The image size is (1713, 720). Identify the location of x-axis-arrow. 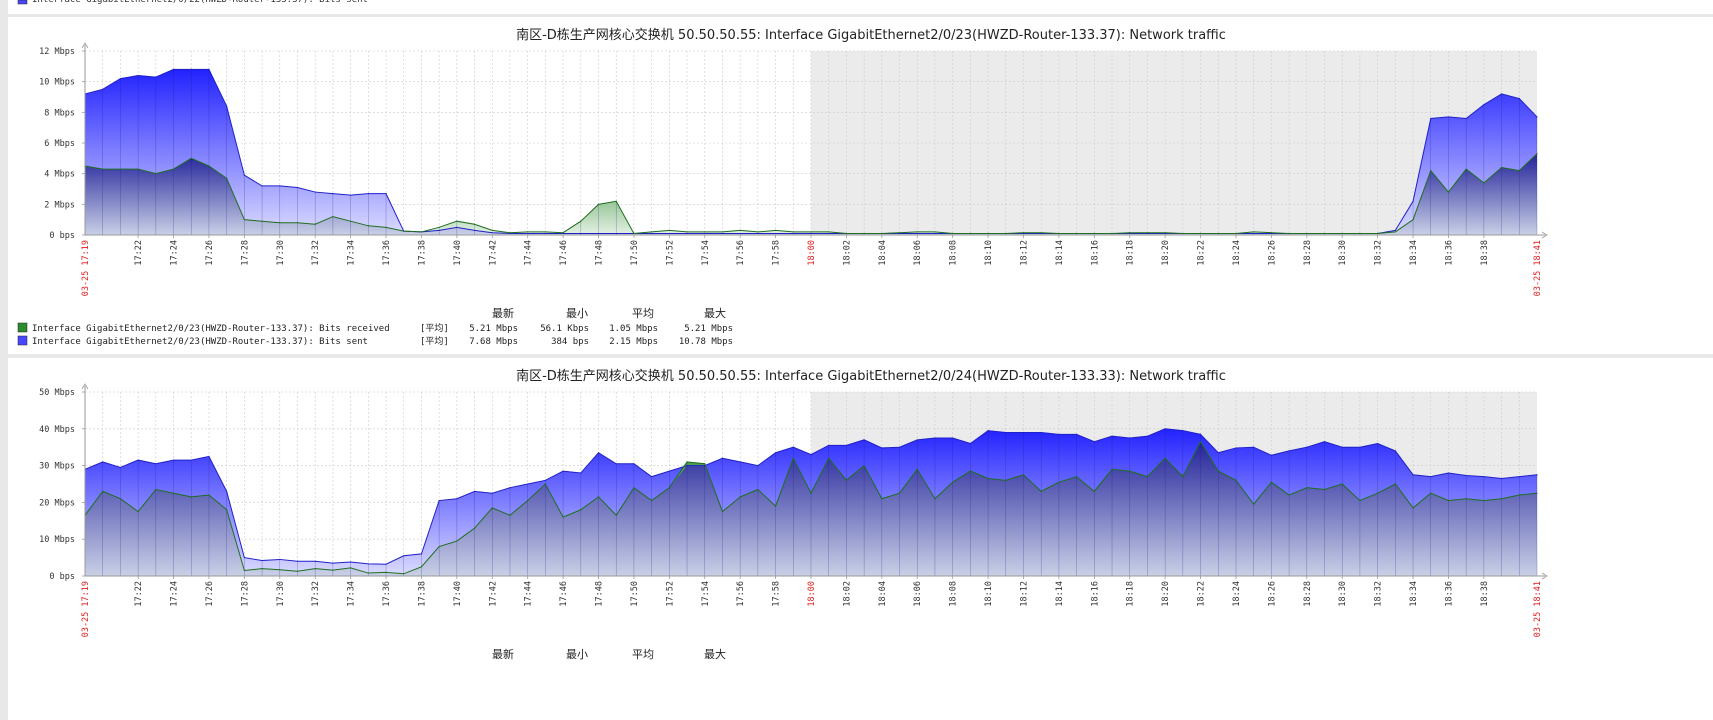
(1544, 235).